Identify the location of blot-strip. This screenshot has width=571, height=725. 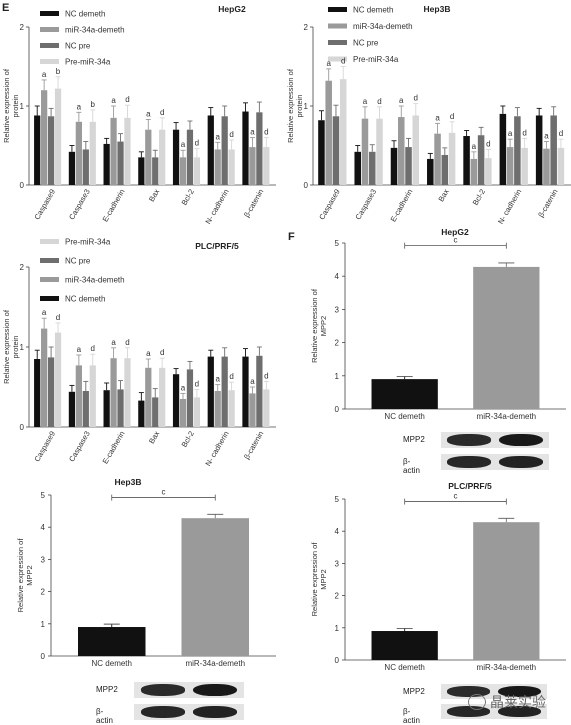
(189, 690).